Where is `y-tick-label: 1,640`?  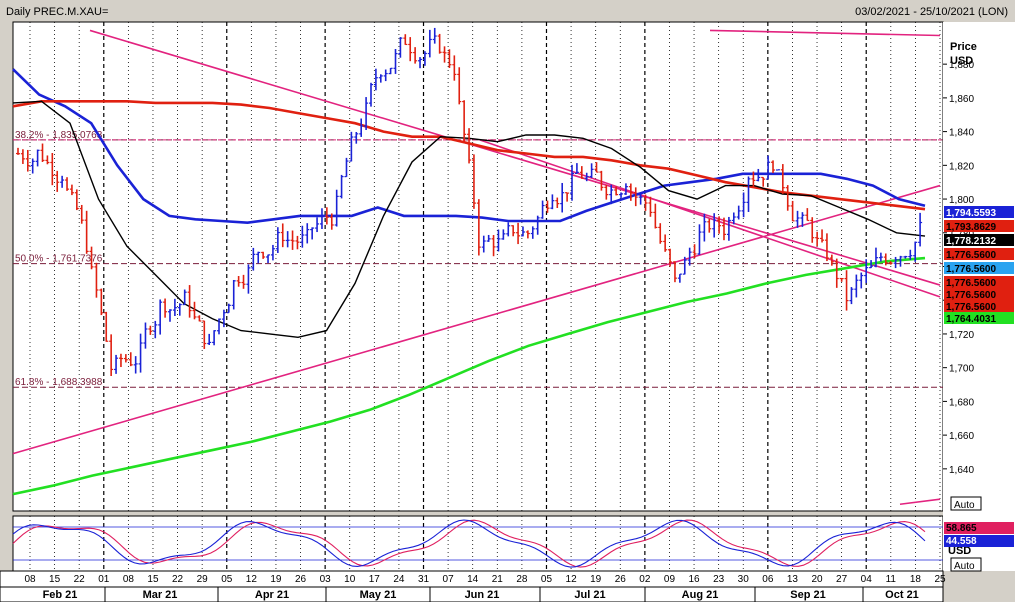 y-tick-label: 1,640 is located at coordinates (961, 470).